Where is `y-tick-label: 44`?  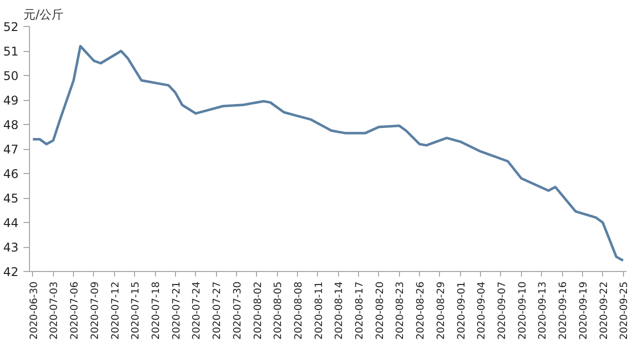
y-tick-label: 44 is located at coordinates (11, 223).